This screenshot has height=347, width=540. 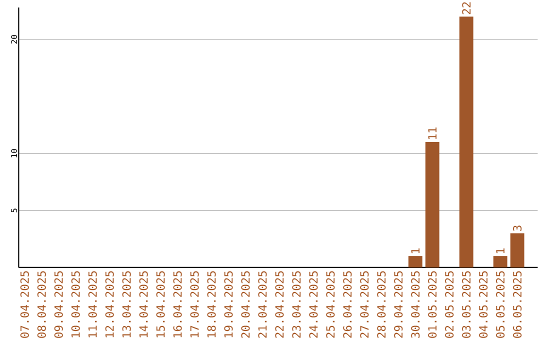 What do you see at coordinates (432, 133) in the screenshot?
I see `data-label: 11` at bounding box center [432, 133].